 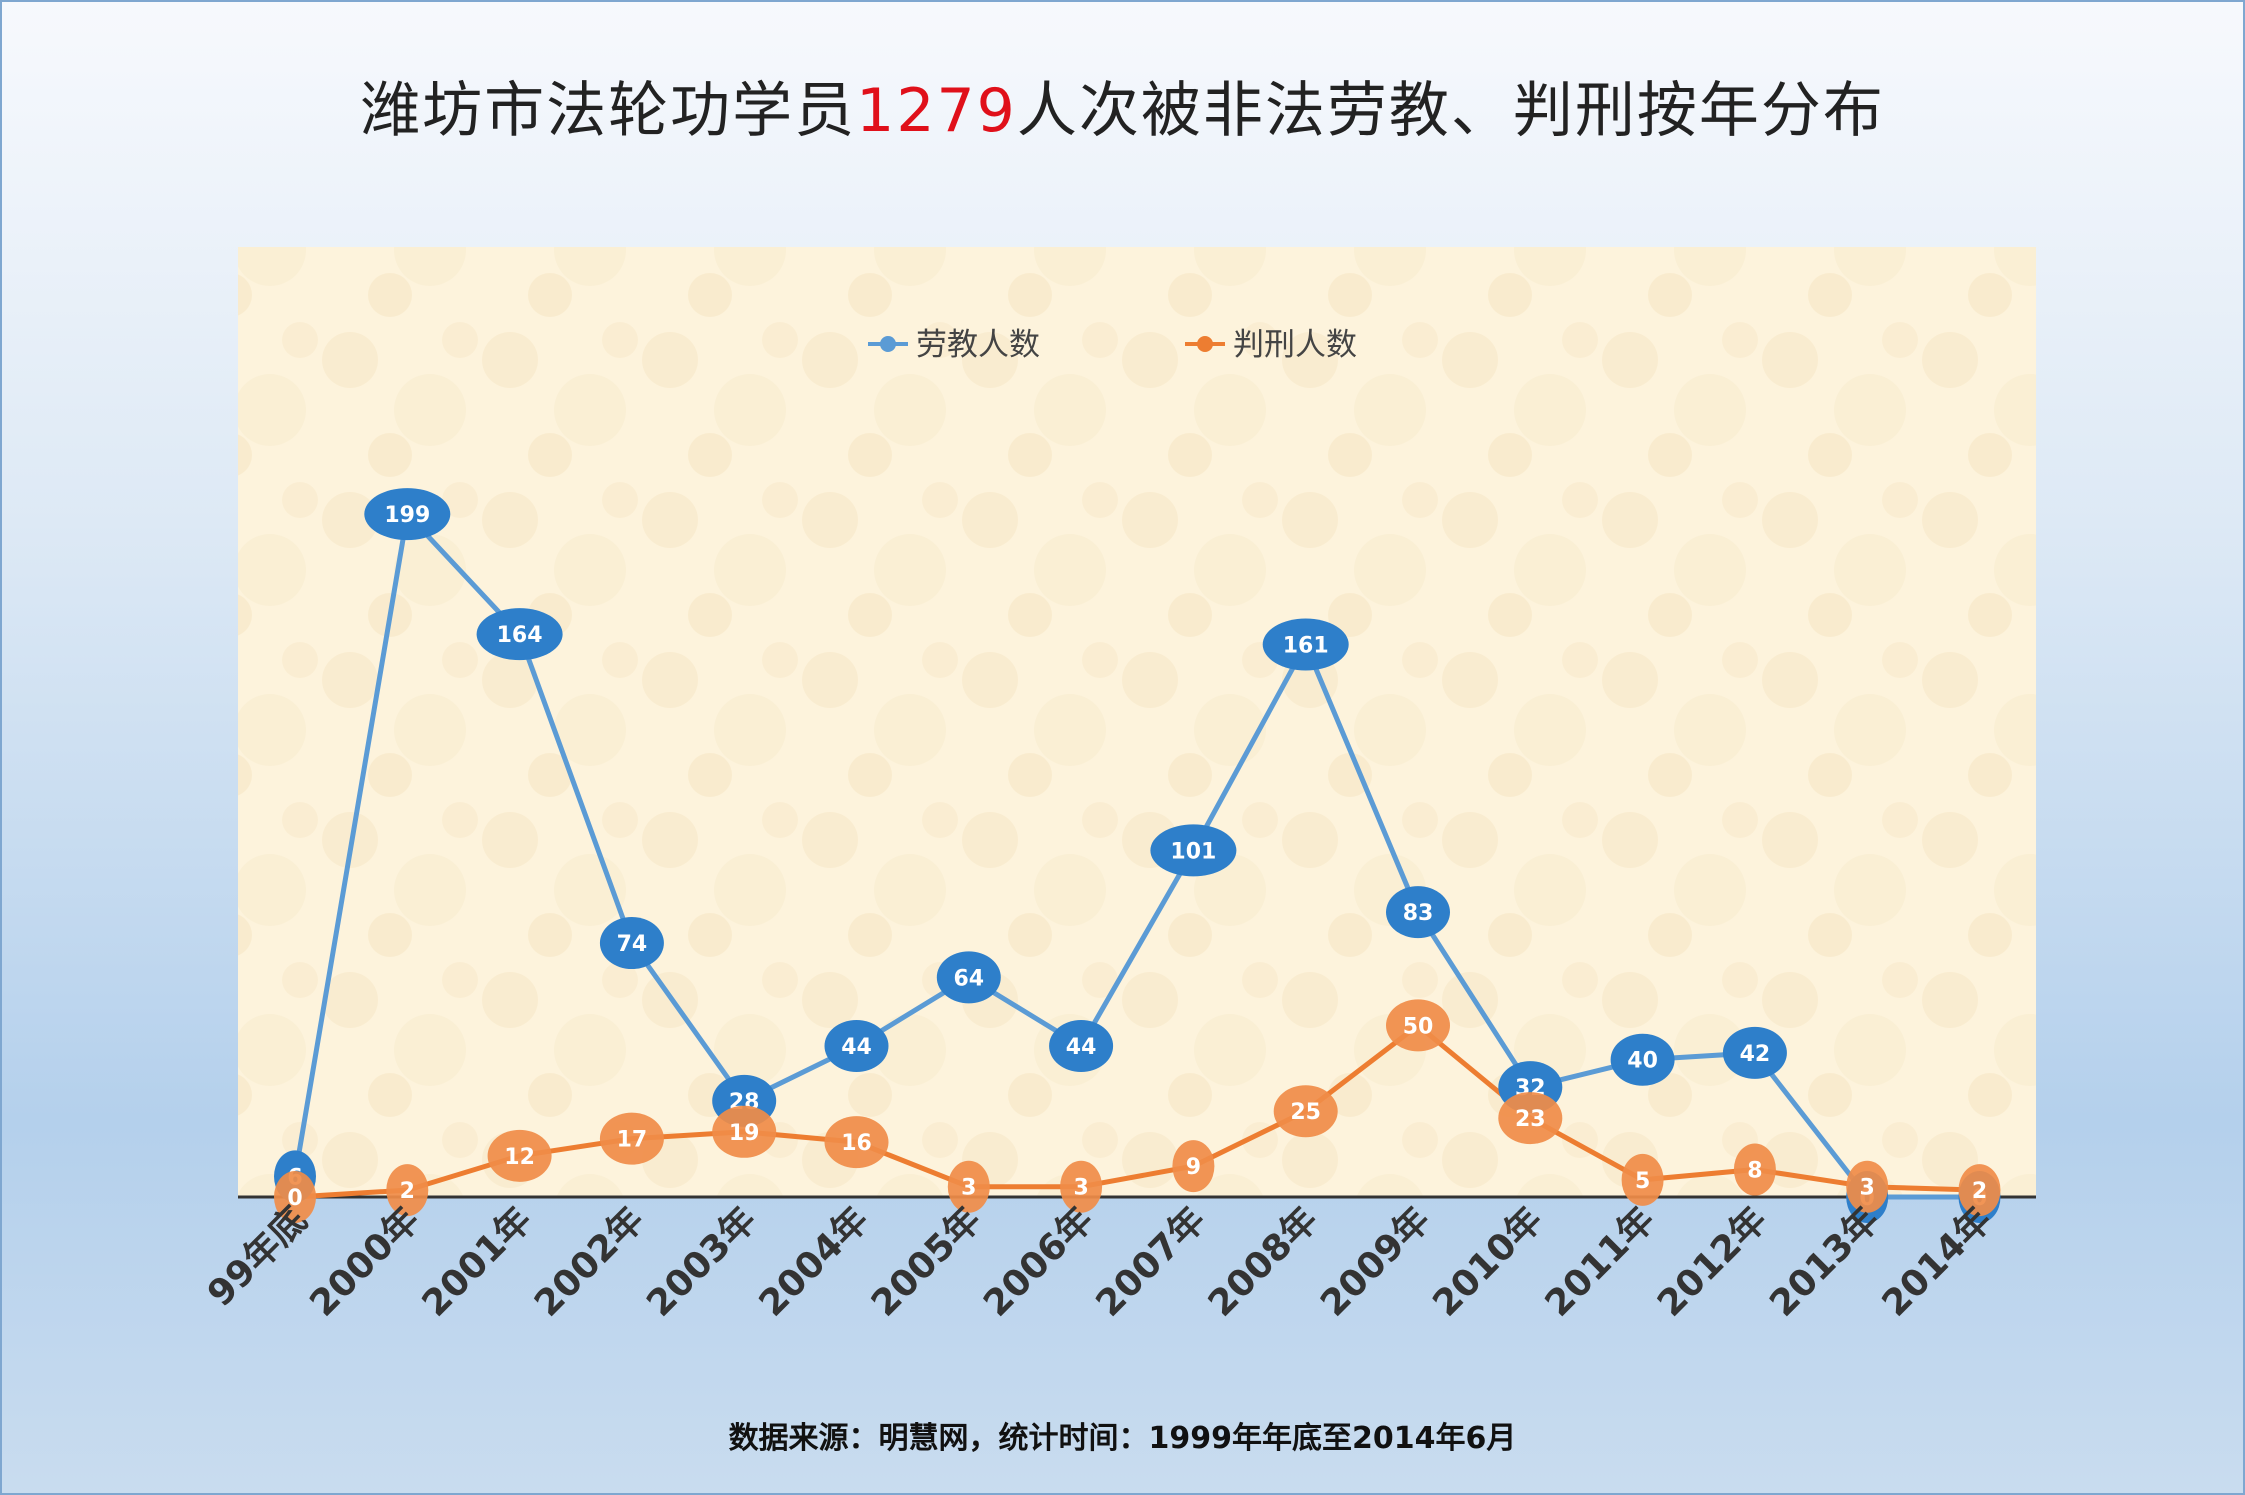 I want to click on data-label-sentence-2: 12, so click(x=519, y=1157).